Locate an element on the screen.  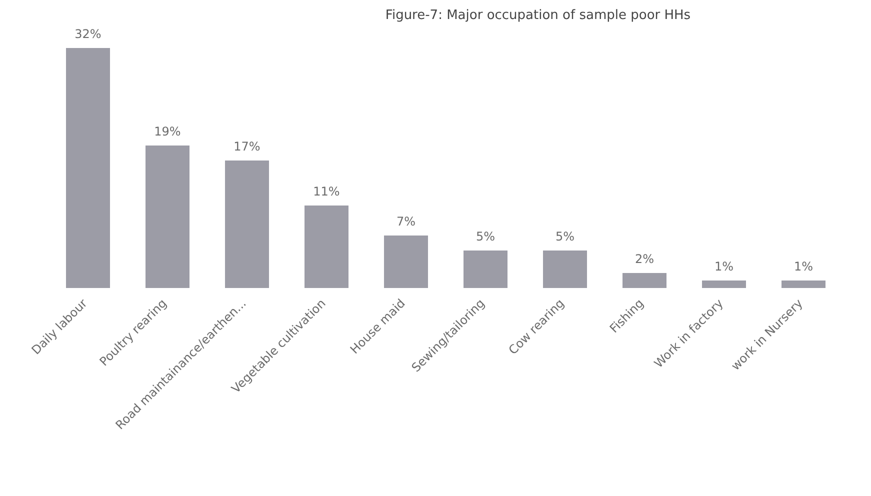
data-label: 2% is located at coordinates (644, 259).